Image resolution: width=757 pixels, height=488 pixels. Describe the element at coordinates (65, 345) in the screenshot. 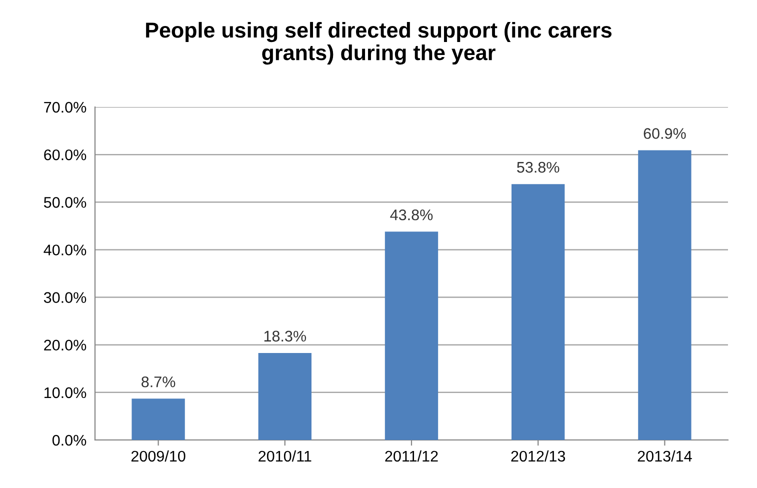

I see `y-tick-label: 20.0%` at that location.